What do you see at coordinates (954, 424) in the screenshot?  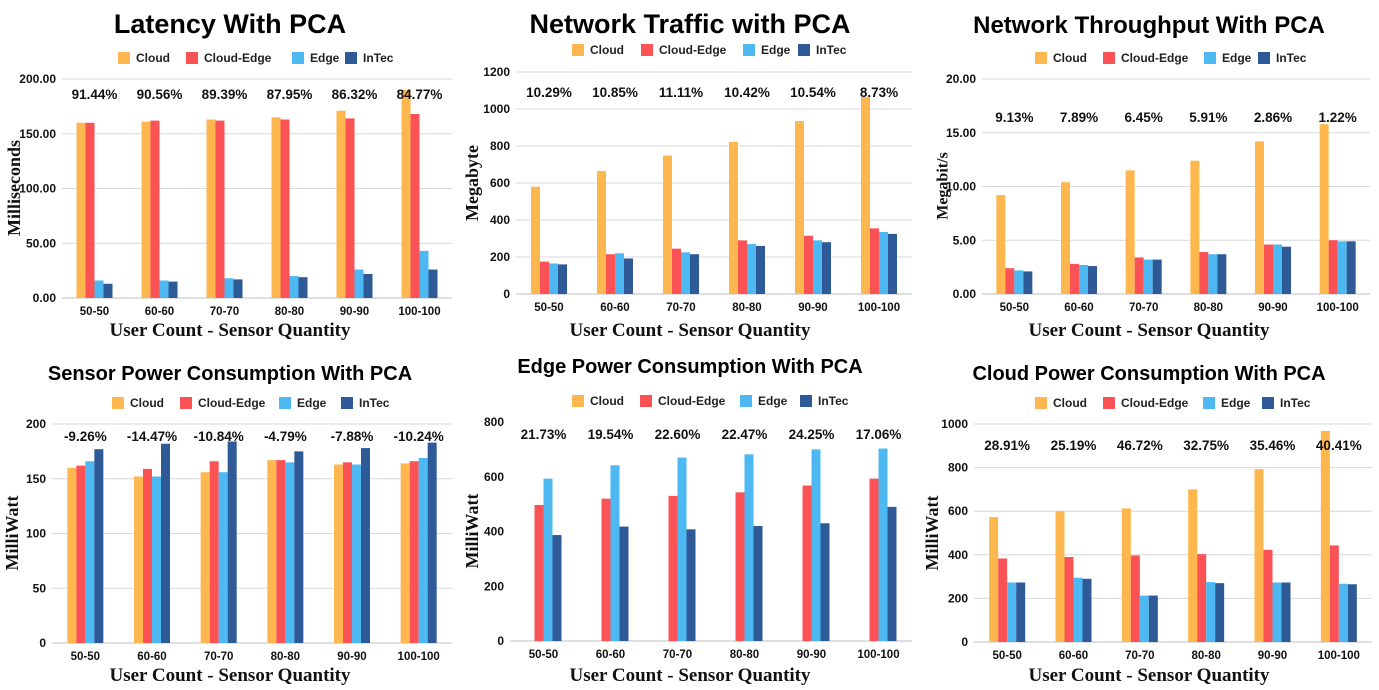 I see `y-tick-label: 1000` at bounding box center [954, 424].